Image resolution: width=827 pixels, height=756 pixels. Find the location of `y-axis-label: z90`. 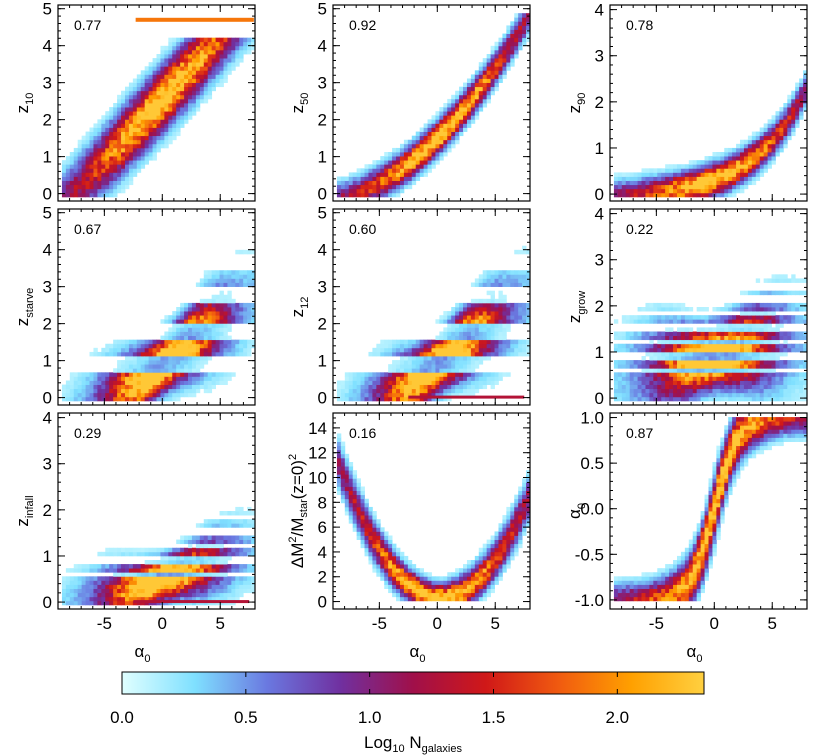

y-axis-label: z90 is located at coordinates (576, 103).